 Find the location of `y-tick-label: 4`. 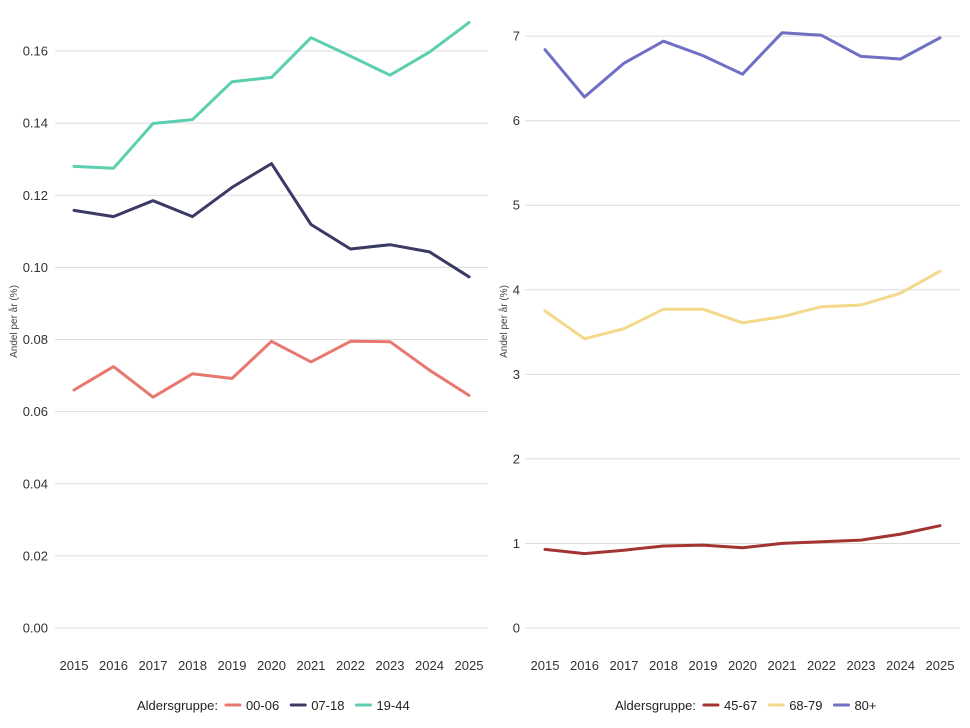

y-tick-label: 4 is located at coordinates (516, 289).